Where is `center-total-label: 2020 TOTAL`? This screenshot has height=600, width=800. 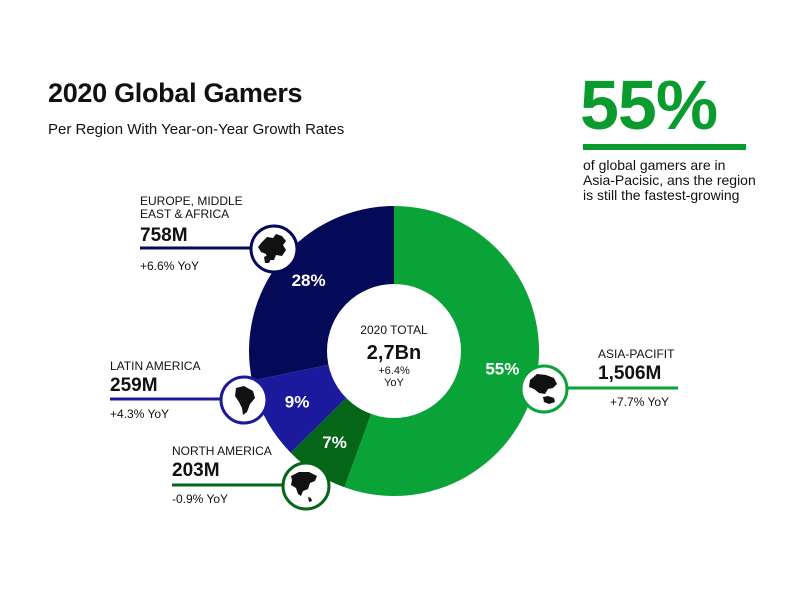
center-total-label: 2020 TOTAL is located at coordinates (394, 330).